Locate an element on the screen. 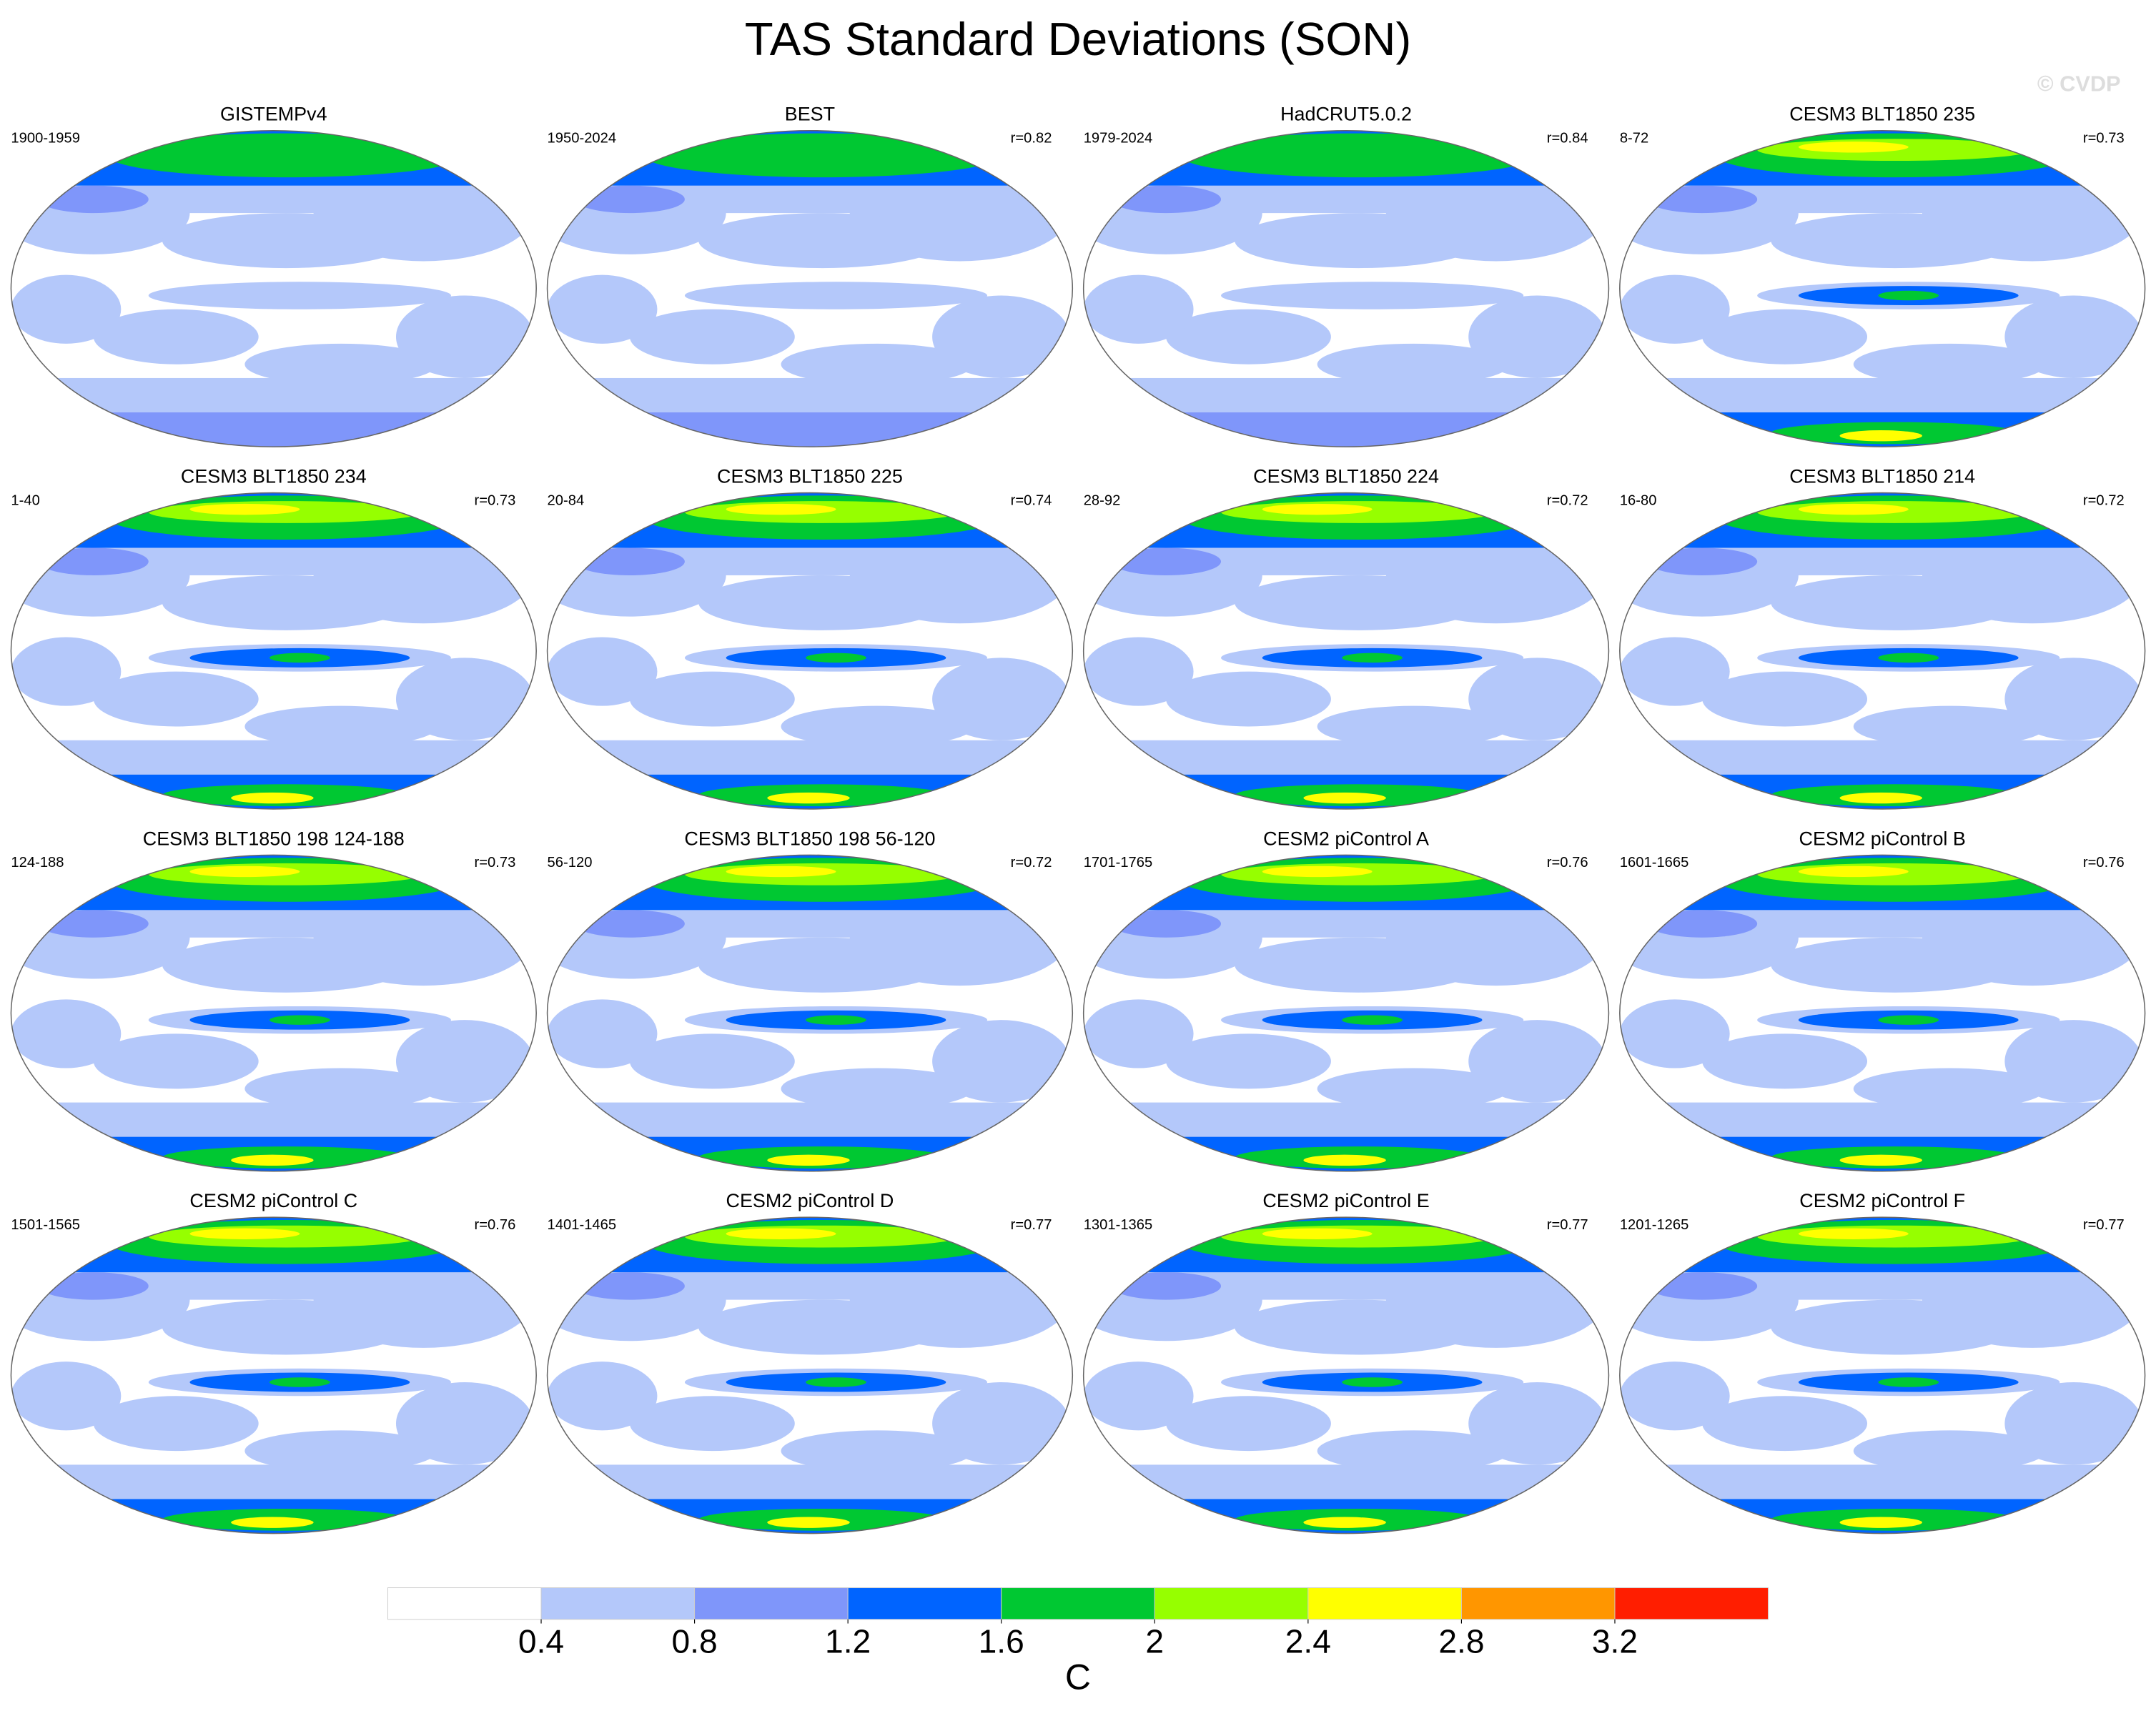 This screenshot has width=2156, height=1716. panel-correlation: r=0.77 is located at coordinates (1031, 1225).